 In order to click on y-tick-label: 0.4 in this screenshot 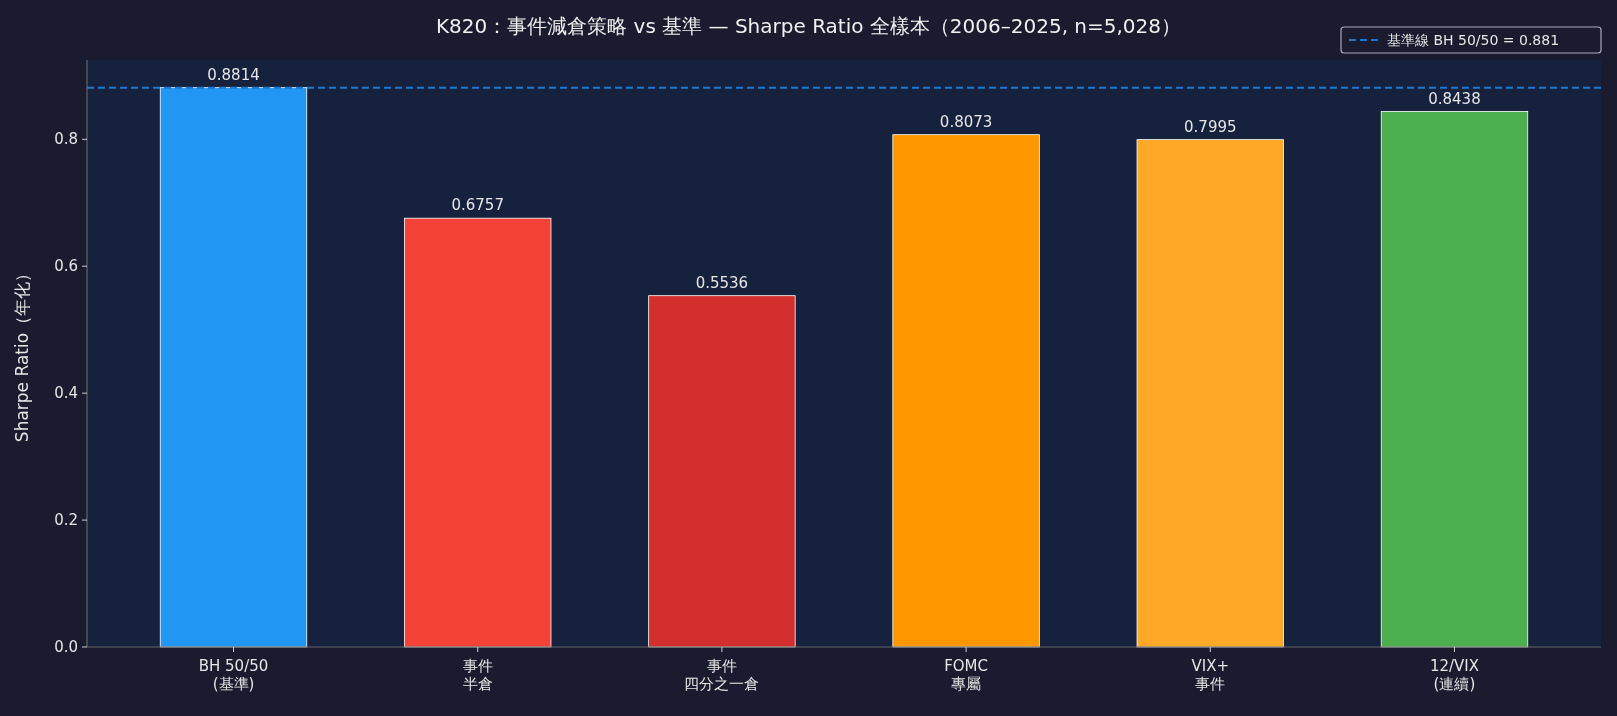, I will do `click(66, 393)`.